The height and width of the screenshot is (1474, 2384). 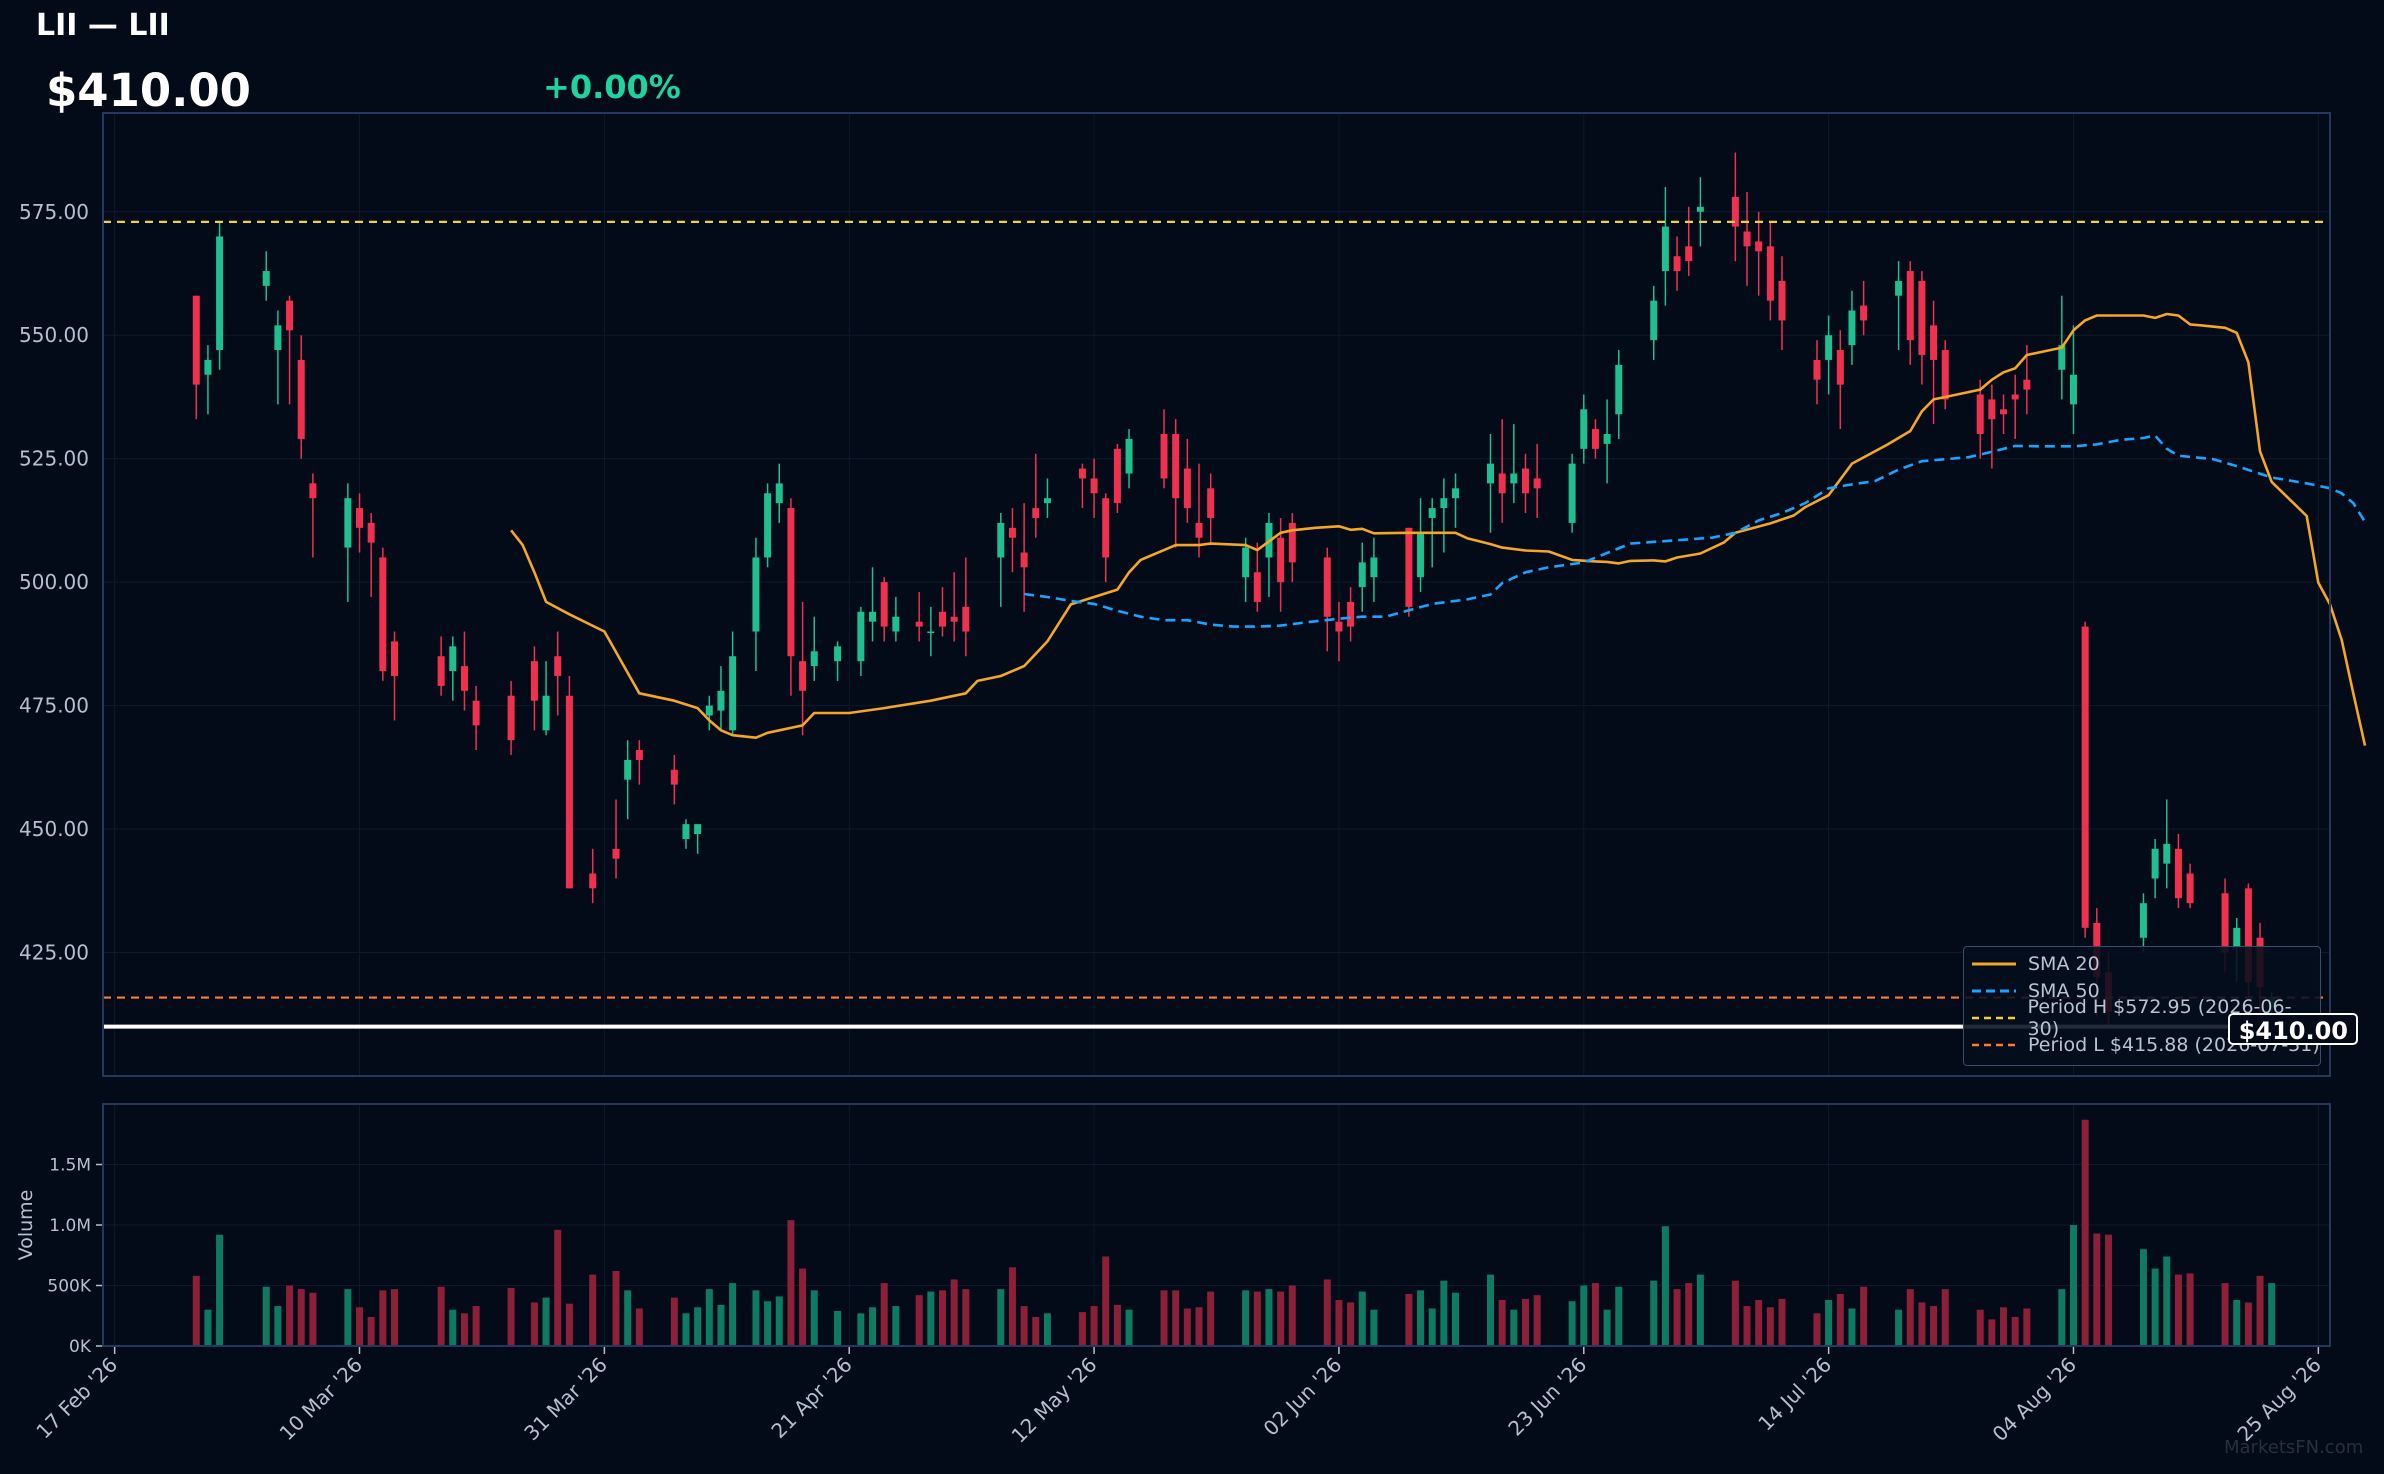 I want to click on volume-tick-label: 500K, so click(x=69, y=1287).